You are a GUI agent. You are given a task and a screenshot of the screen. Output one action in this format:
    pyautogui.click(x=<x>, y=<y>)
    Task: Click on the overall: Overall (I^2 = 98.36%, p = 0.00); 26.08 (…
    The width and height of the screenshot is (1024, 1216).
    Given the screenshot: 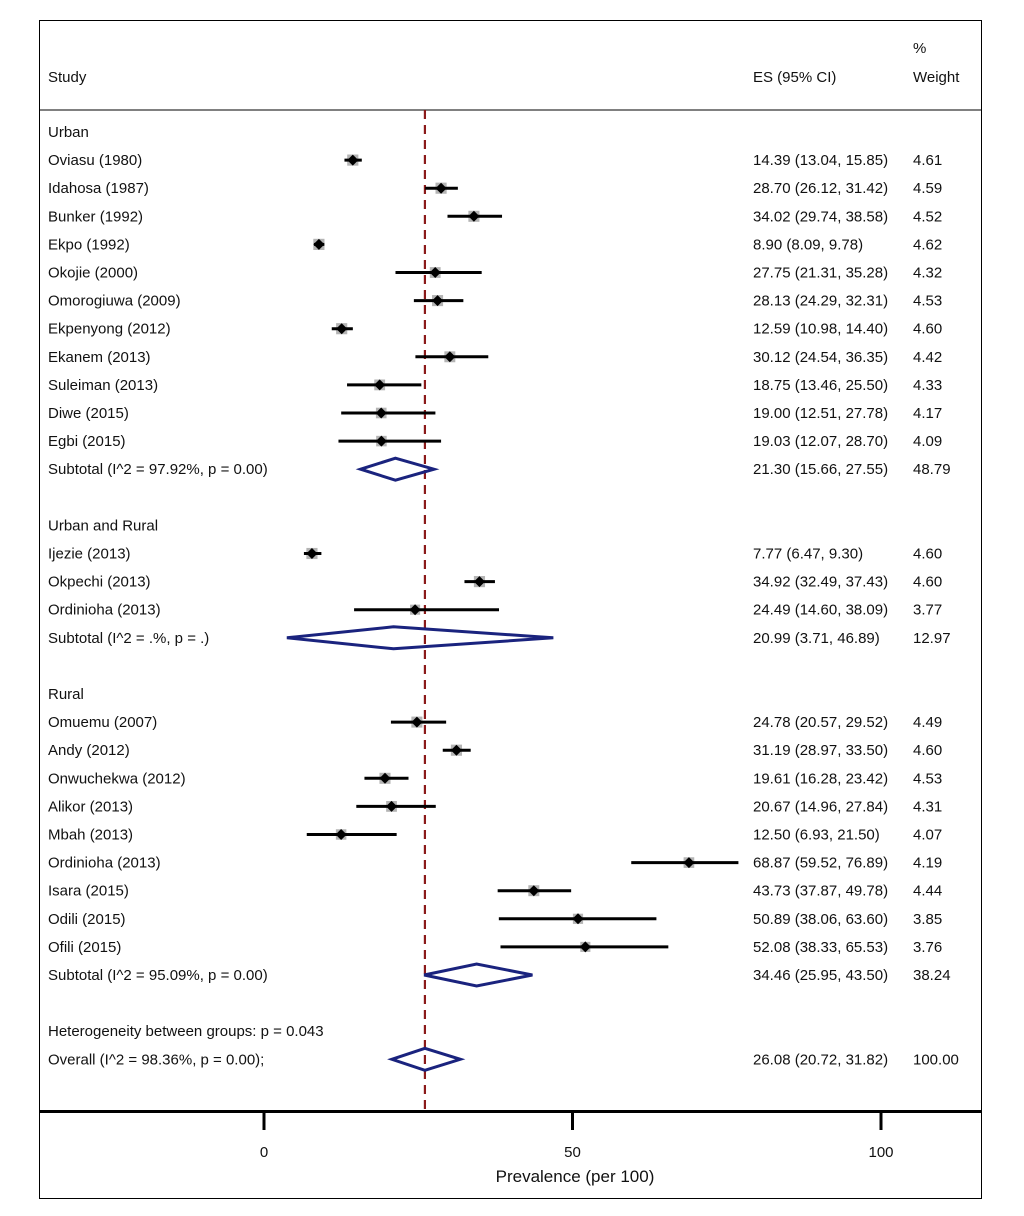 What is the action you would take?
    pyautogui.click(x=503, y=1059)
    